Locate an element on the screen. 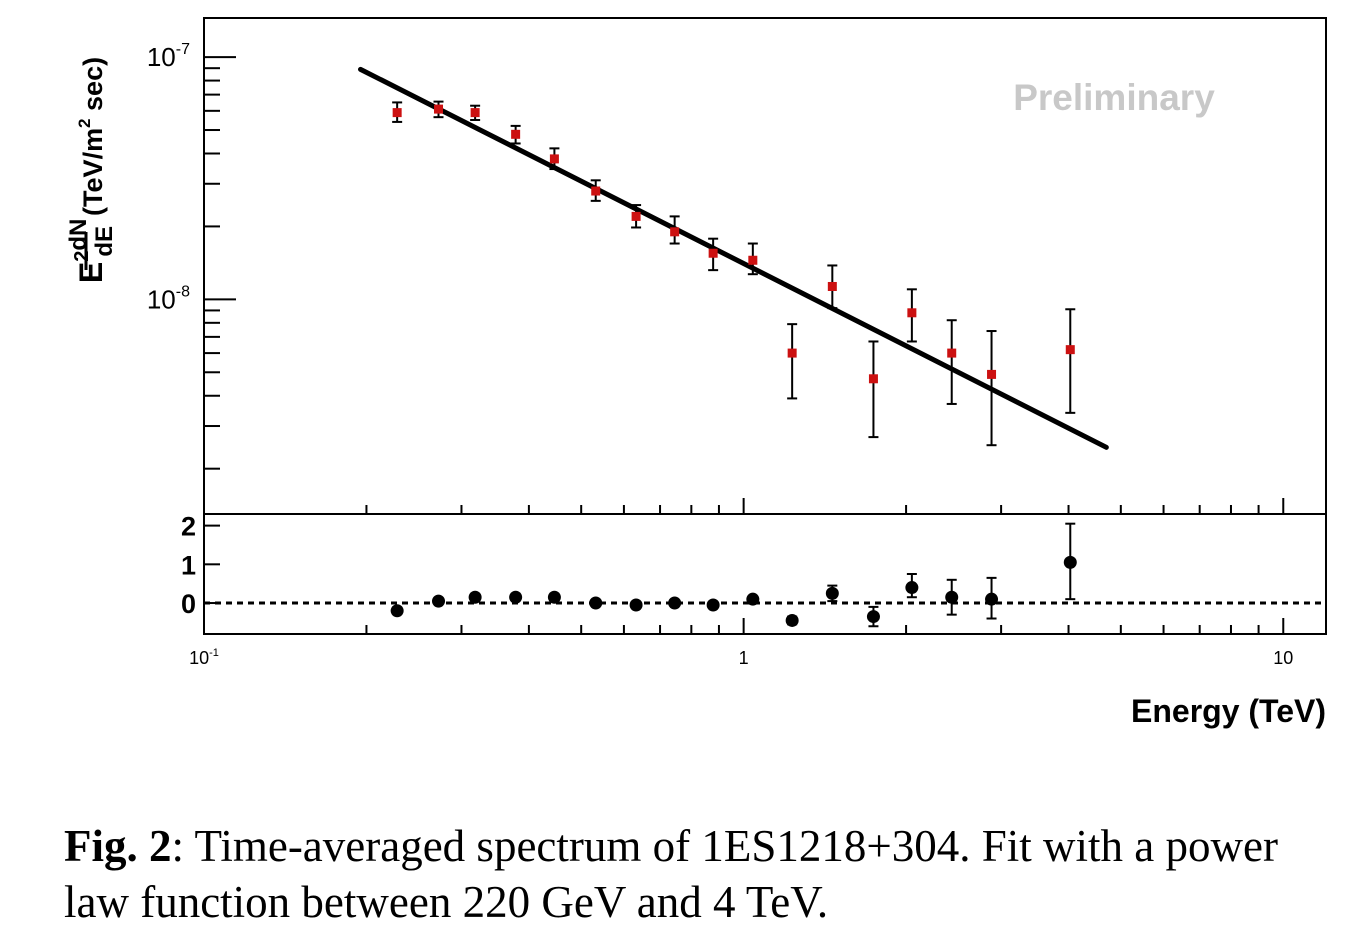  x-tick-label: 10 is located at coordinates (1283, 658).